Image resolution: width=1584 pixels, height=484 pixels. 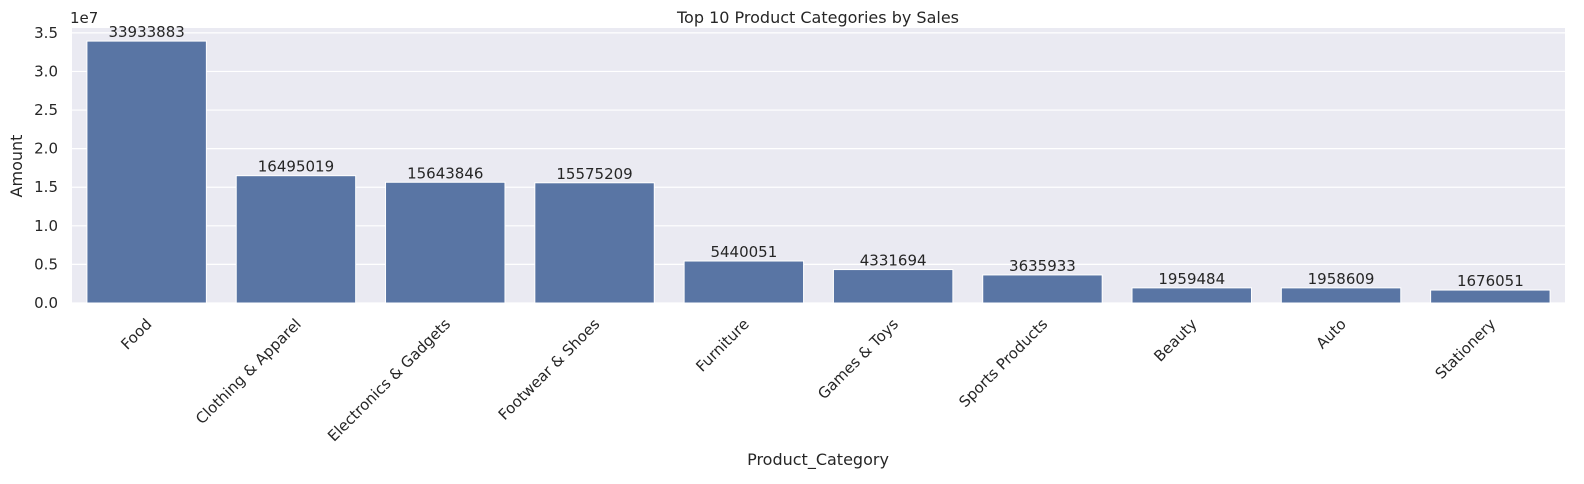 What do you see at coordinates (1490, 281) in the screenshot?
I see `bar-value-label: 1676051` at bounding box center [1490, 281].